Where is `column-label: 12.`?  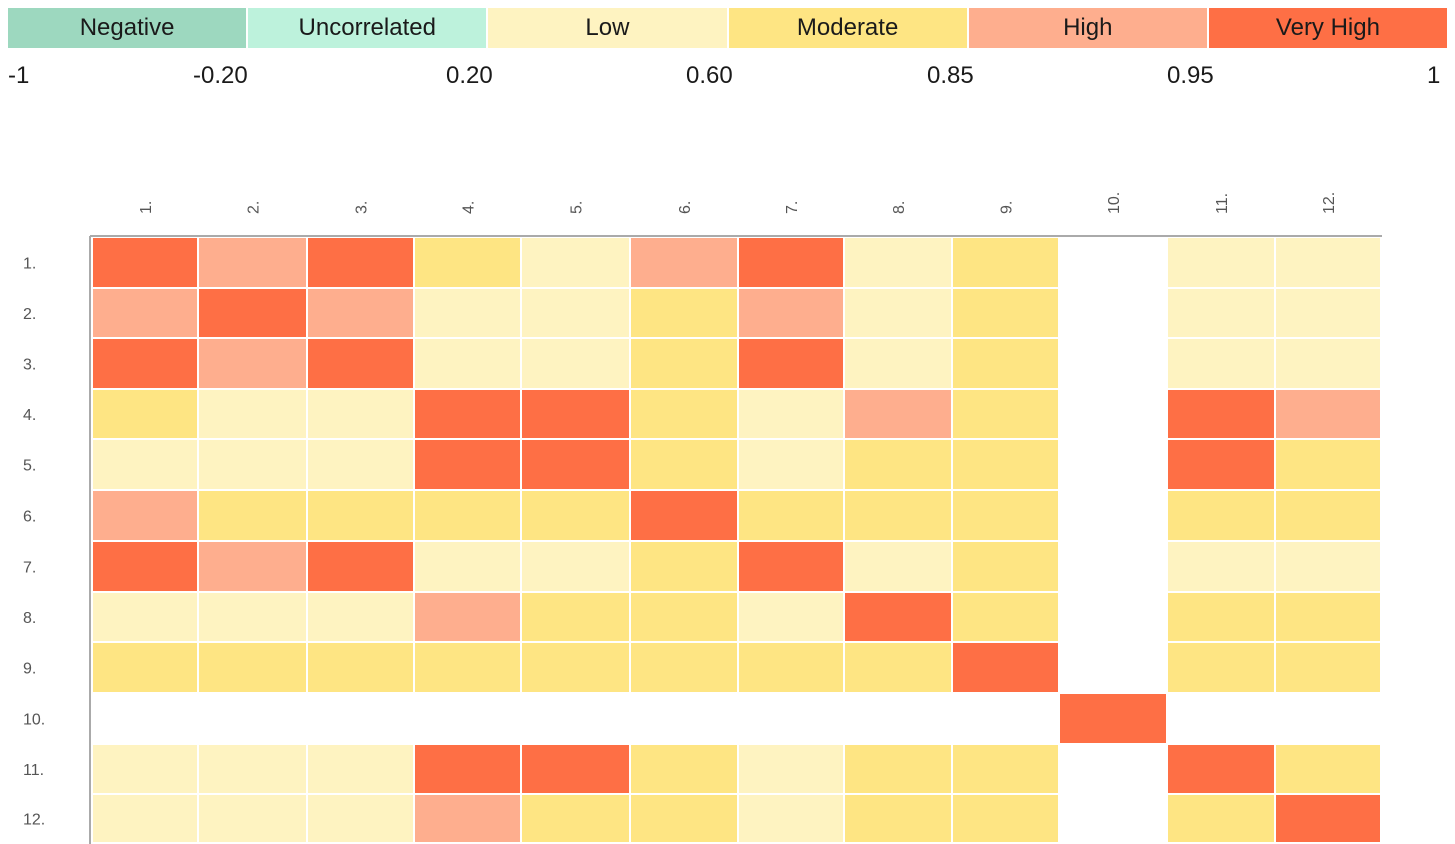 column-label: 12. is located at coordinates (1329, 203).